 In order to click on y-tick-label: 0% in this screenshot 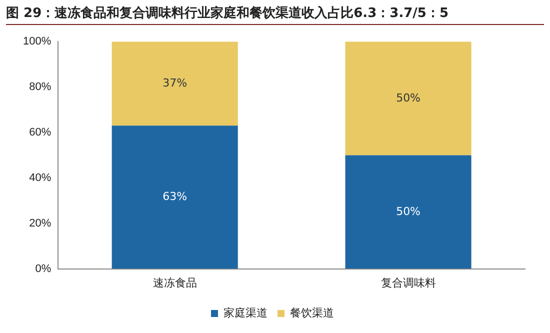, I will do `click(43, 268)`.